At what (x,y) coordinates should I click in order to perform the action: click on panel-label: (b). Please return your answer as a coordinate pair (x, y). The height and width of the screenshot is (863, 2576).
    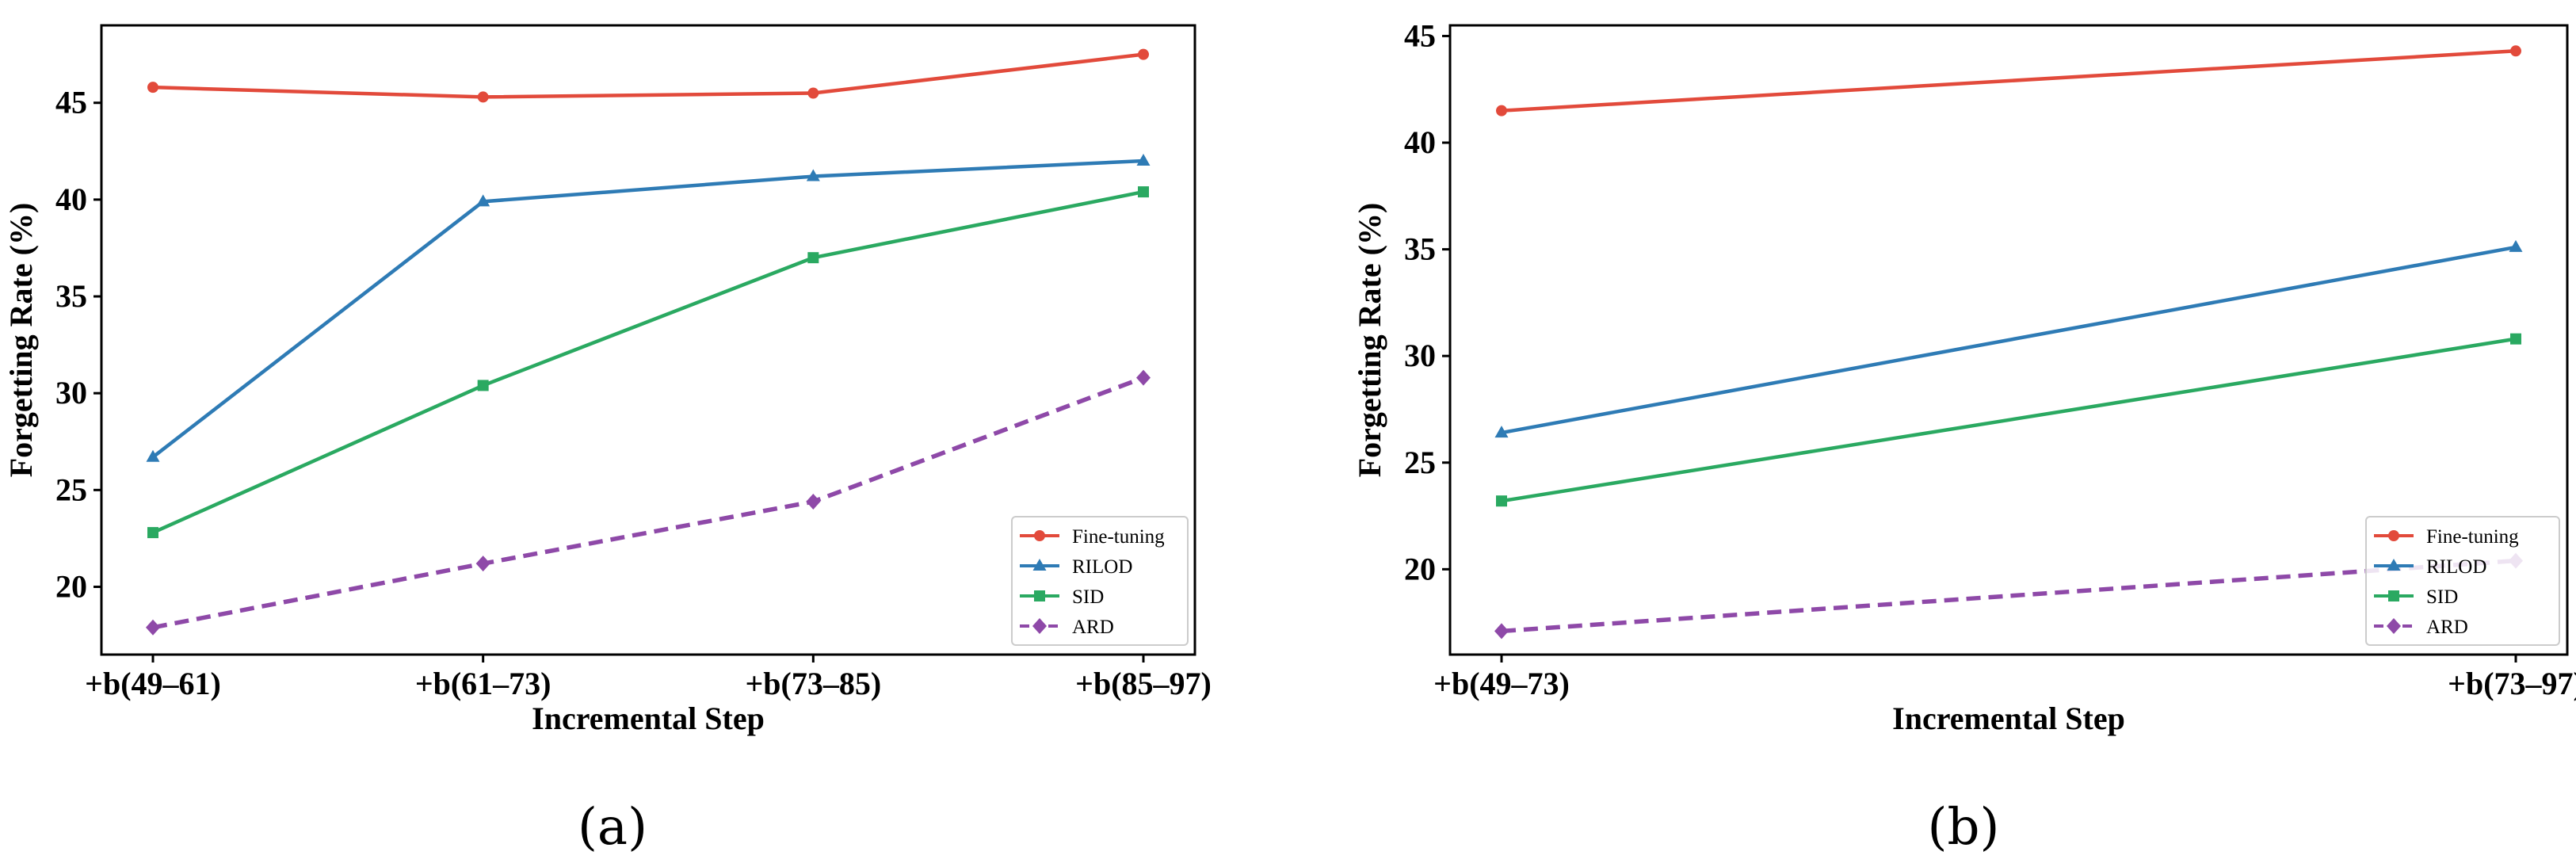
    Looking at the image, I should click on (1964, 827).